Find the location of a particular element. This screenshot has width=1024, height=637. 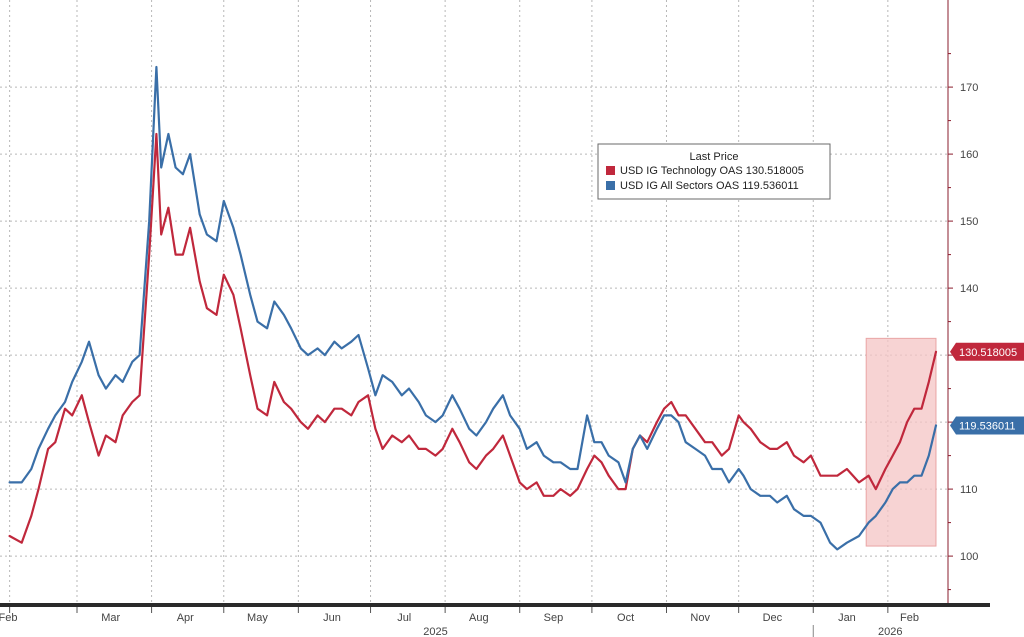

x-year-label: 2026 is located at coordinates (890, 631).